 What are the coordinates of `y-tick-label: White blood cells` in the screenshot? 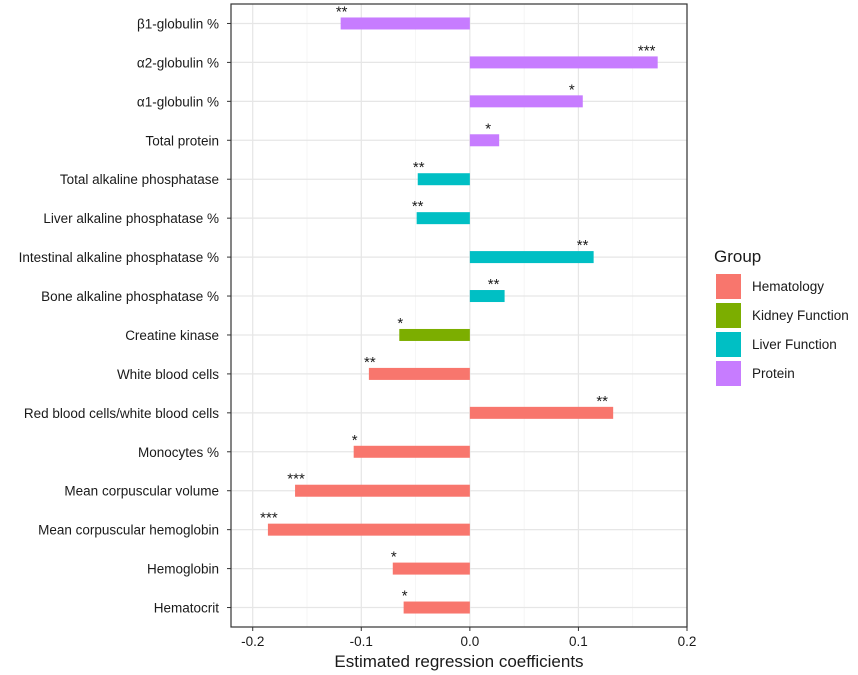 It's located at (168, 374).